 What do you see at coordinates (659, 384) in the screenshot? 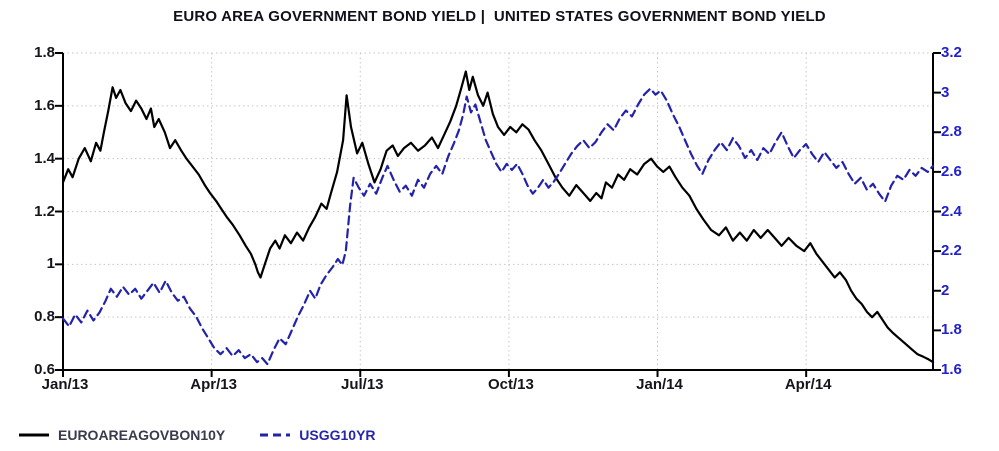
I see `x-tick-label: Jan/14` at bounding box center [659, 384].